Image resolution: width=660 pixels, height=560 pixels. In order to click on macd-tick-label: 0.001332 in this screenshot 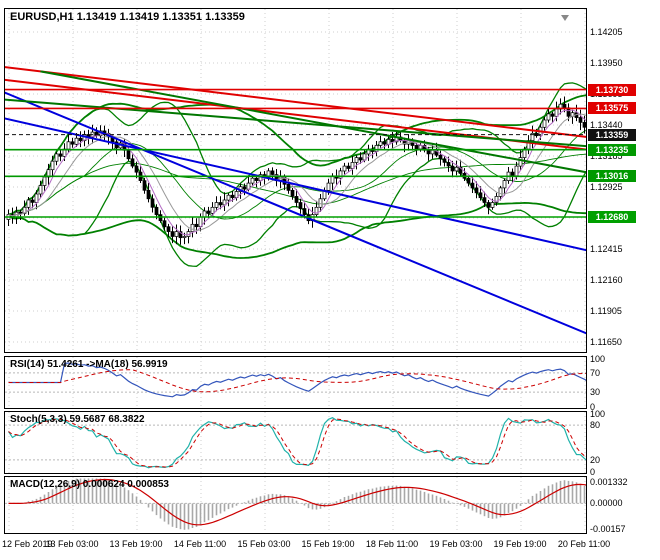, I will do `click(609, 482)`.